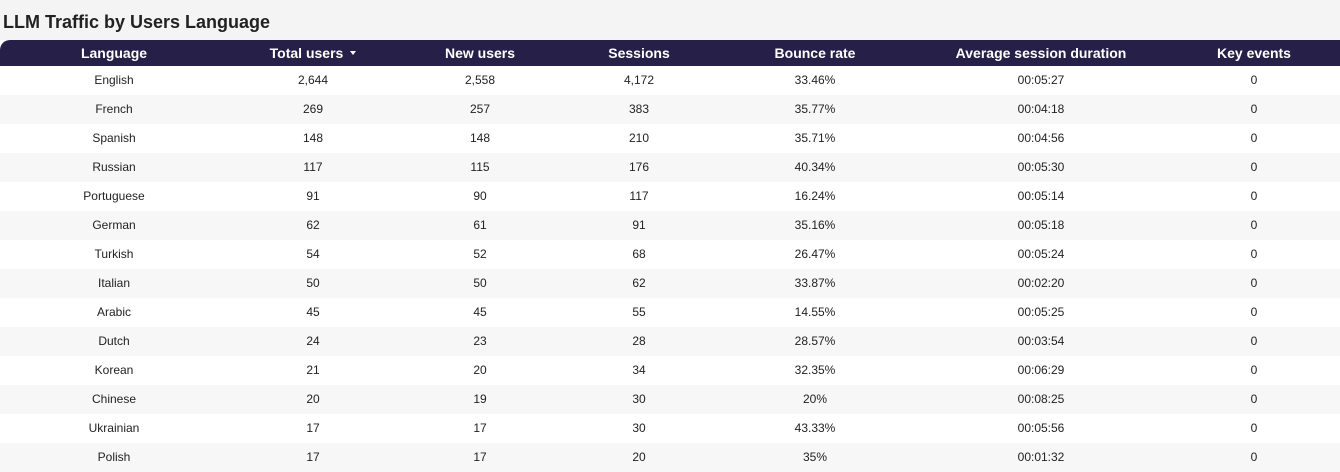 The height and width of the screenshot is (472, 1340). What do you see at coordinates (313, 53) in the screenshot?
I see `column-header-total-users: Total users` at bounding box center [313, 53].